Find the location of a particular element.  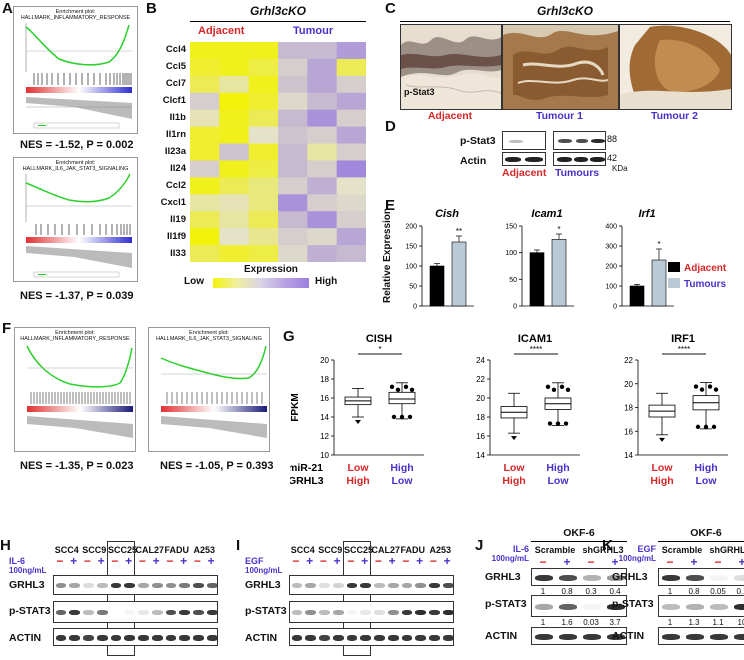

ihc-label-tumour2: Tumour 2 is located at coordinates (674, 116).